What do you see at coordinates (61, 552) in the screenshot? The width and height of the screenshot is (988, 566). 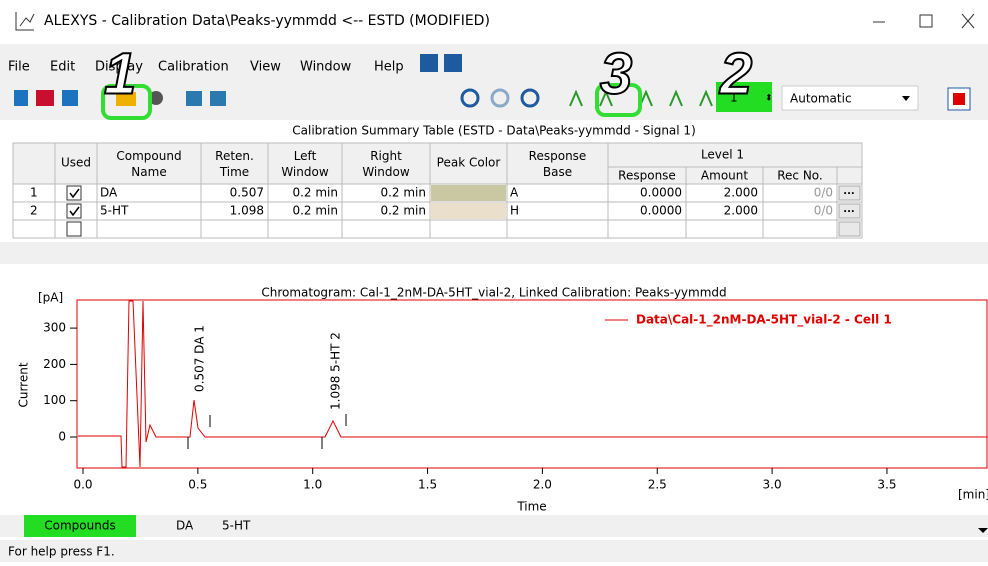 I see `status-text: For help press F1.` at bounding box center [61, 552].